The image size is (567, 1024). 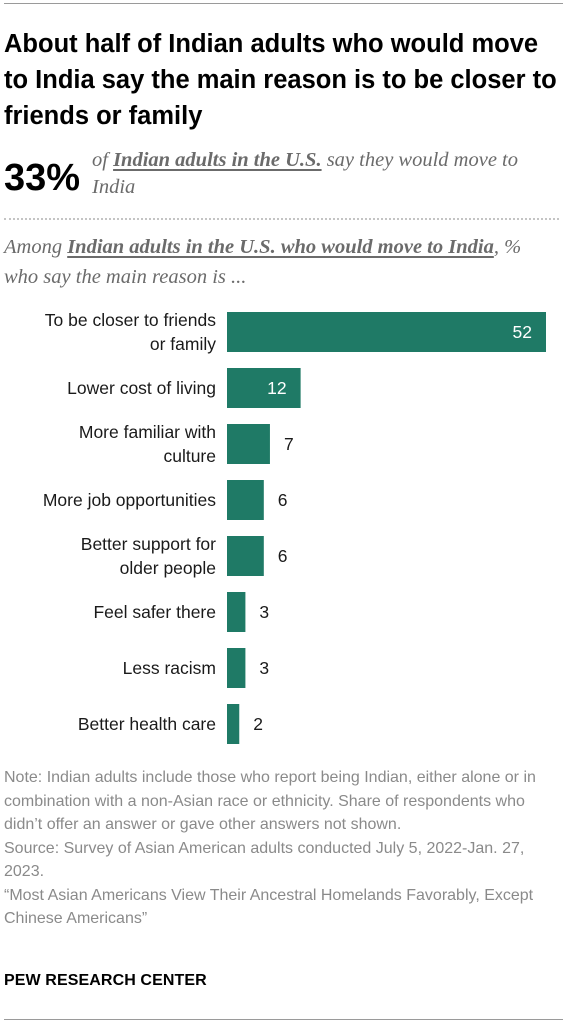 What do you see at coordinates (141, 388) in the screenshot?
I see `category-label: Lower cost of living` at bounding box center [141, 388].